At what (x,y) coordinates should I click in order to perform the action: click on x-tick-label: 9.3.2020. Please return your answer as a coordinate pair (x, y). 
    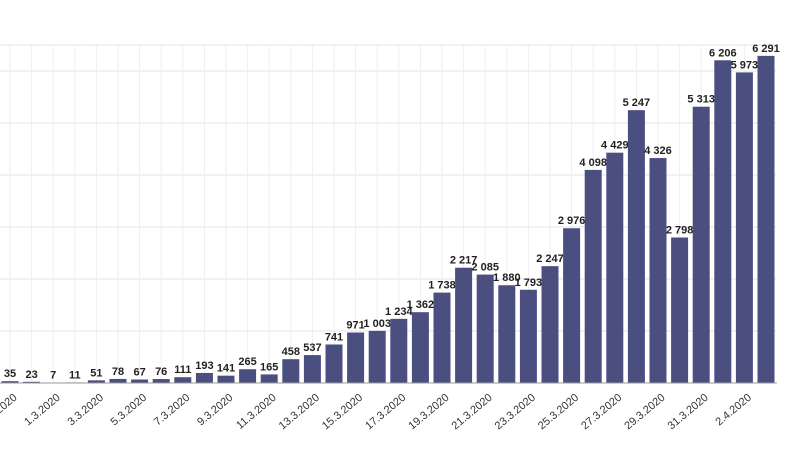
    Looking at the image, I should click on (215, 410).